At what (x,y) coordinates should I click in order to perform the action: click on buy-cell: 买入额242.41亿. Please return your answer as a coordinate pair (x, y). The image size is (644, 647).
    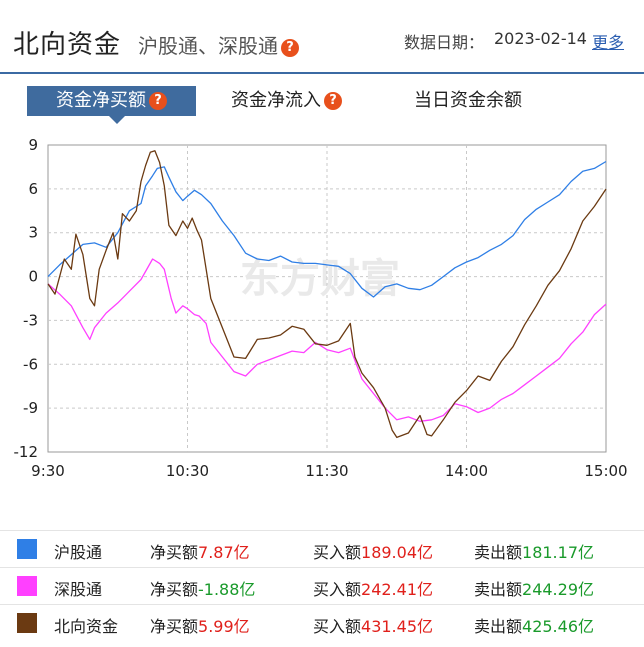
    Looking at the image, I should click on (373, 588).